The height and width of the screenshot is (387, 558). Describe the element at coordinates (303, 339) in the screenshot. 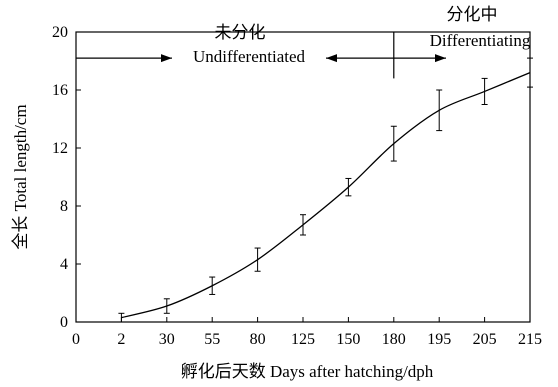

I see `x-tick-label: 125` at that location.